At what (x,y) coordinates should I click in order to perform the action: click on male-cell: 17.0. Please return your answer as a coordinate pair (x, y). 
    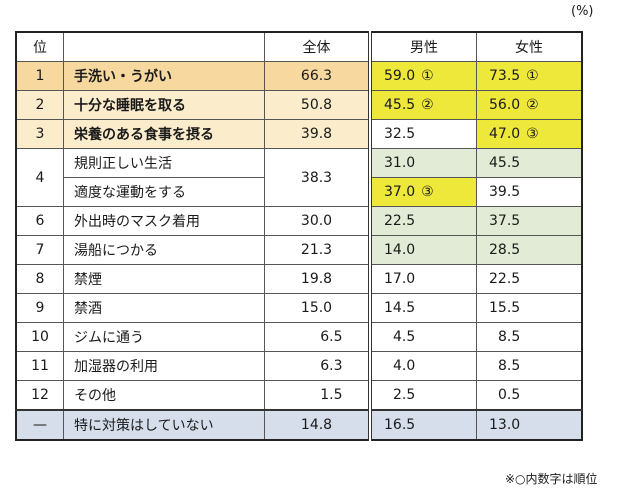
    Looking at the image, I should click on (423, 279).